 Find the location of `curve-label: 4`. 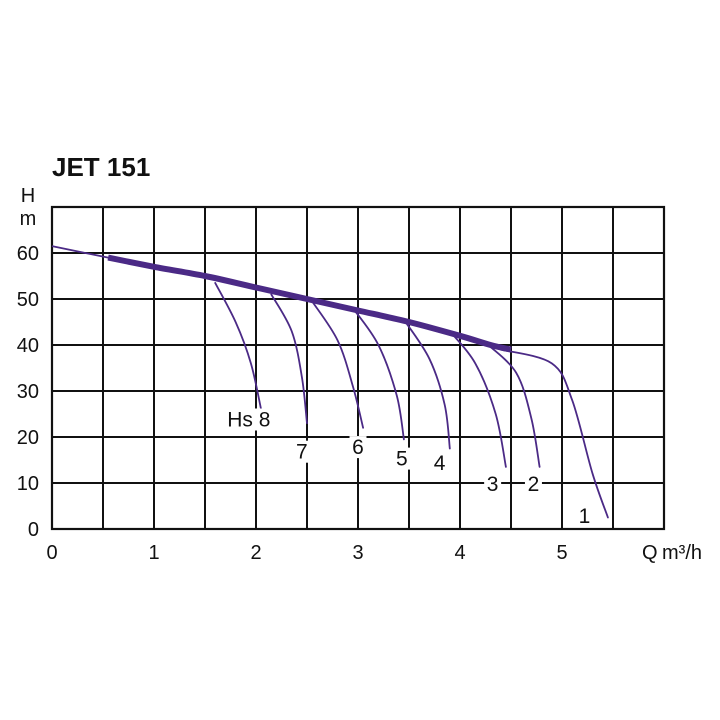

curve-label: 4 is located at coordinates (440, 463).